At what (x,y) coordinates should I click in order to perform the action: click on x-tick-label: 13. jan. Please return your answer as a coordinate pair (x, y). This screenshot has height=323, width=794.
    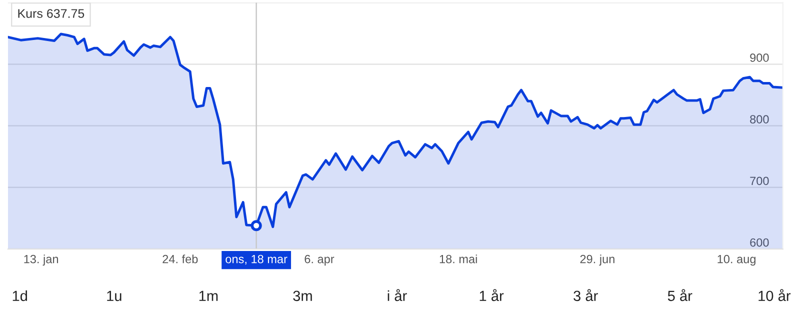
    Looking at the image, I should click on (41, 260).